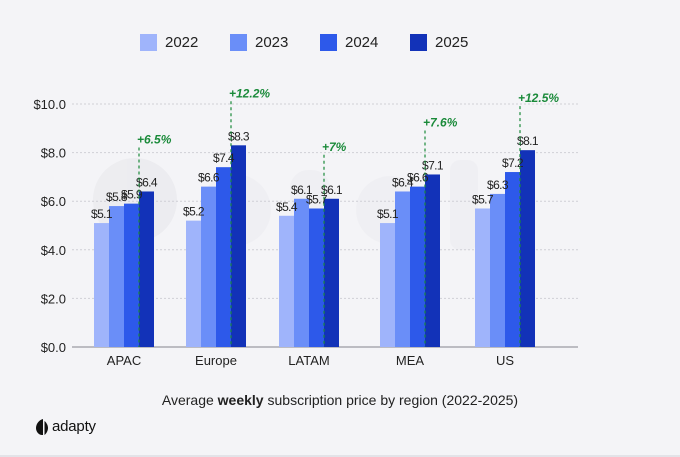 Image resolution: width=680 pixels, height=457 pixels. I want to click on bar-apac-2023, so click(116, 276).